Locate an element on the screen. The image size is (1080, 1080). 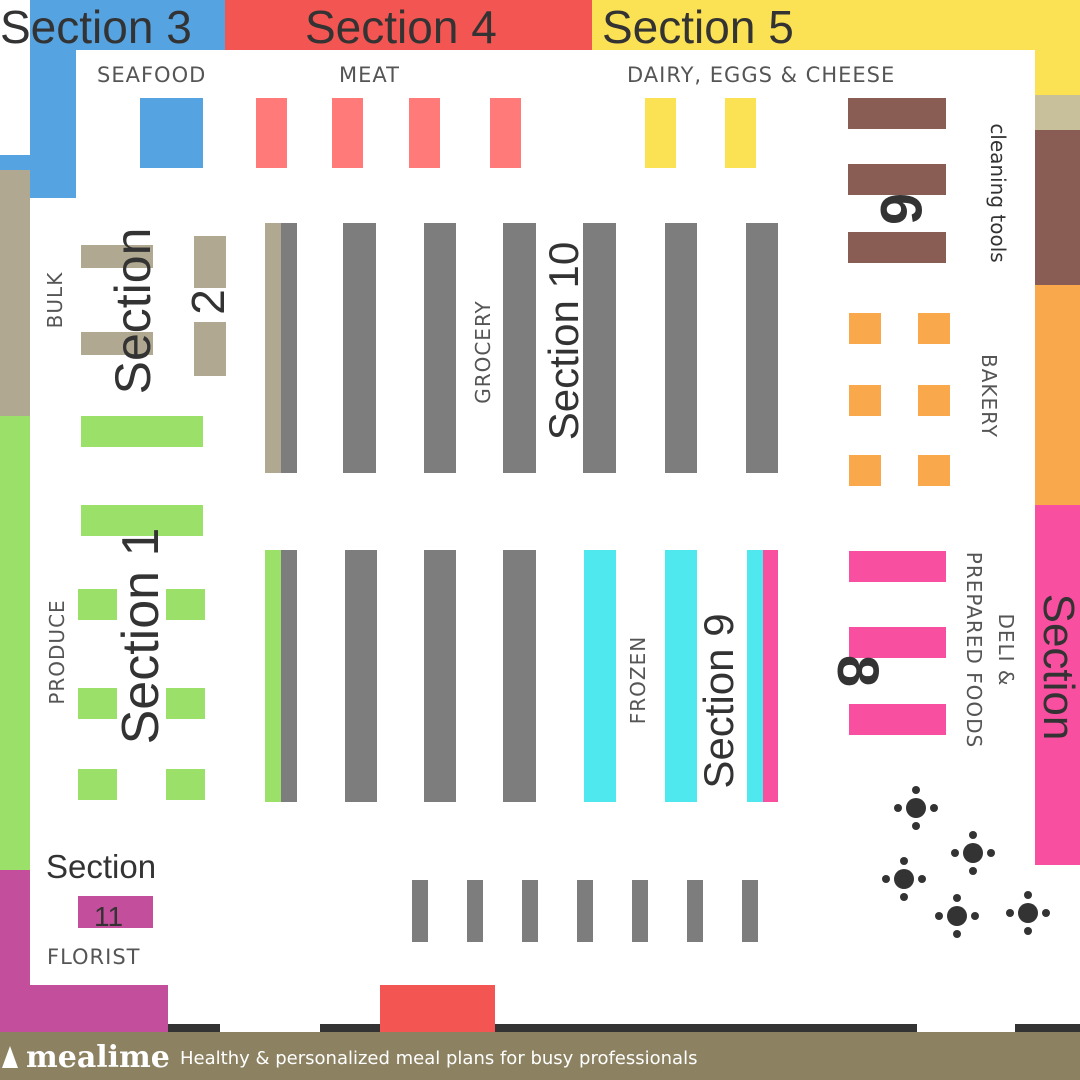
section-8-number: 8 is located at coordinates (857, 671).